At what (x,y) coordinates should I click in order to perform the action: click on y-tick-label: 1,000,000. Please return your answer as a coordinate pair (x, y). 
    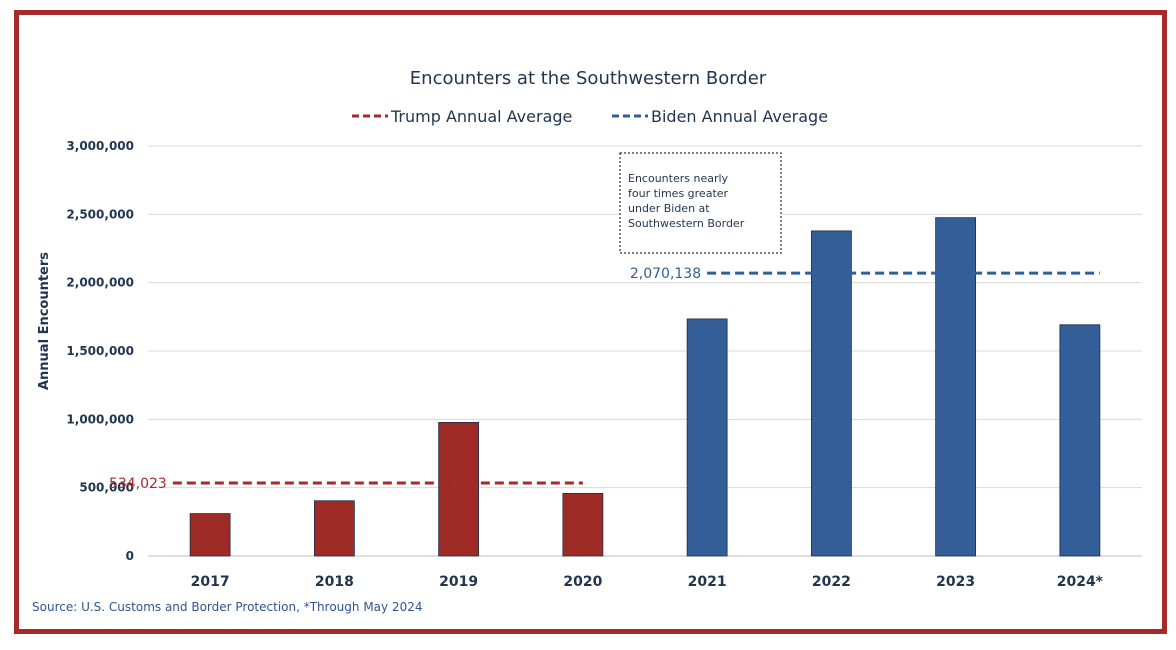
    Looking at the image, I should click on (100, 419).